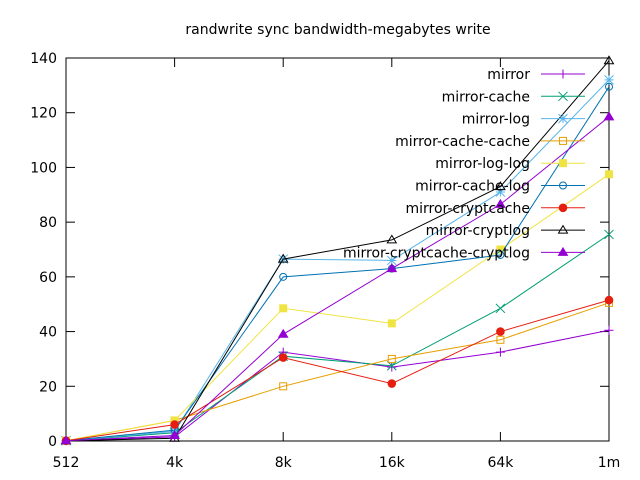  What do you see at coordinates (175, 463) in the screenshot?
I see `x-tick-label: 4k` at bounding box center [175, 463].